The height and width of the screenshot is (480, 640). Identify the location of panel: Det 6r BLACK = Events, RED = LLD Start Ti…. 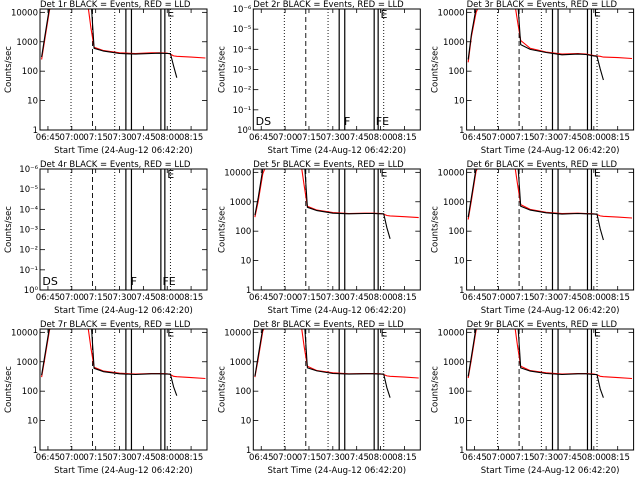
(533, 238).